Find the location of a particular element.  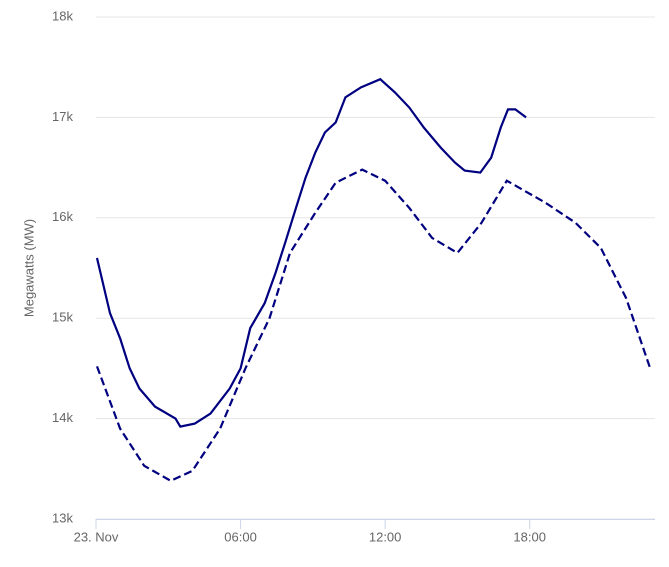

y-tick-label: 15k is located at coordinates (62, 317).